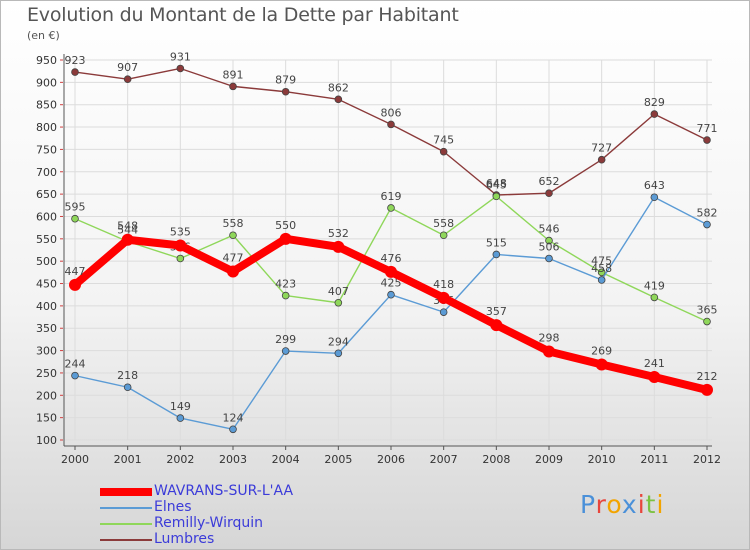 This screenshot has height=550, width=750. What do you see at coordinates (391, 112) in the screenshot?
I see `data-label: 806` at bounding box center [391, 112].